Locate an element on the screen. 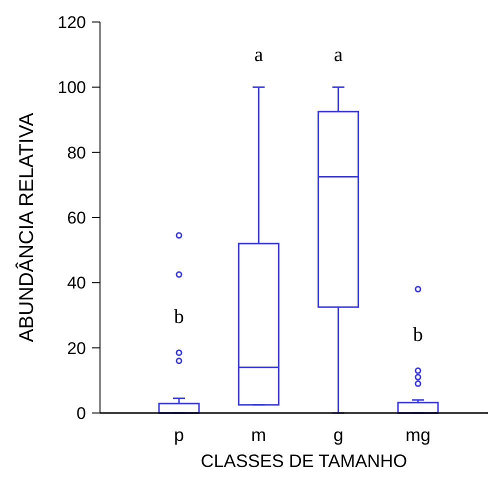 The image size is (496, 479). x-tick-label: mg is located at coordinates (418, 435).